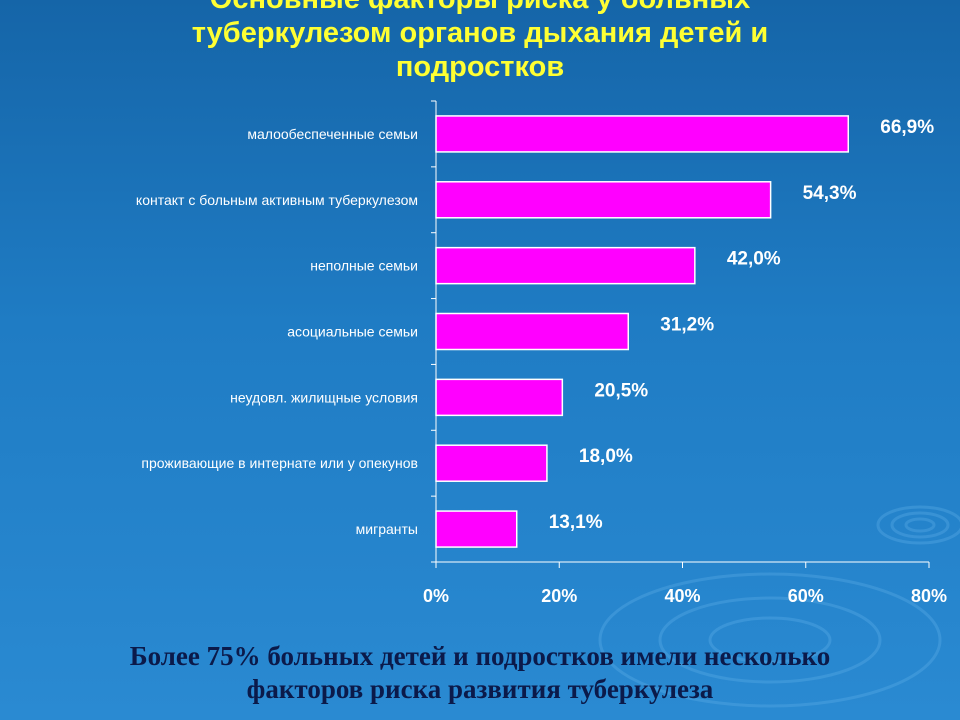 The height and width of the screenshot is (720, 960). What do you see at coordinates (576, 522) in the screenshot?
I see `value-label-7: 13,1%` at bounding box center [576, 522].